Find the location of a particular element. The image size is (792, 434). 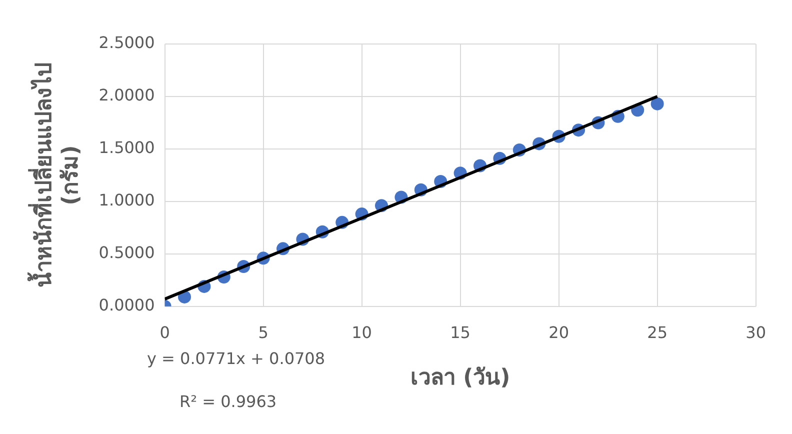

y-tick-label: 0.0000 is located at coordinates (126, 305).